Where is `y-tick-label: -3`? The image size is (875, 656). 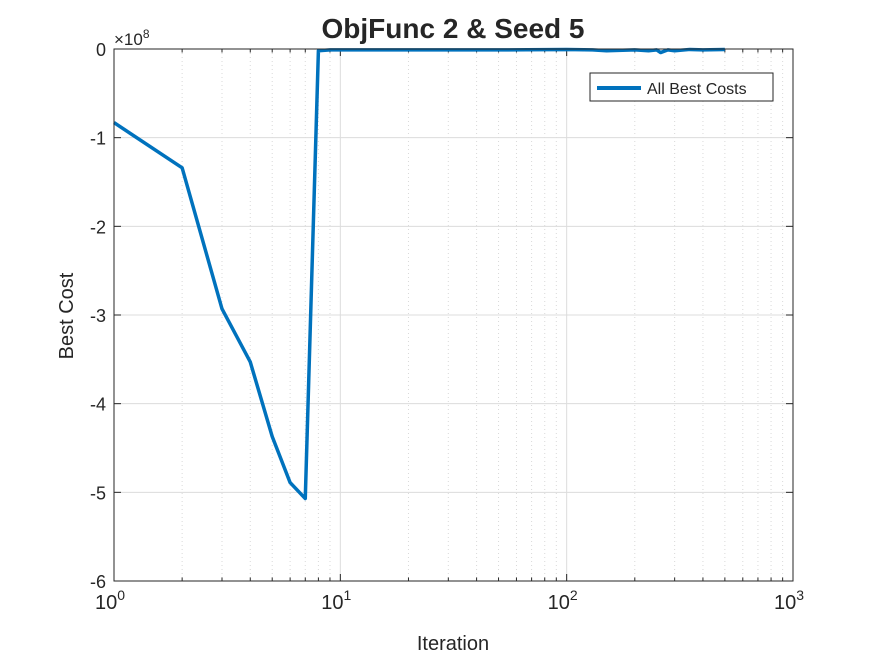
y-tick-label: -3 is located at coordinates (98, 316).